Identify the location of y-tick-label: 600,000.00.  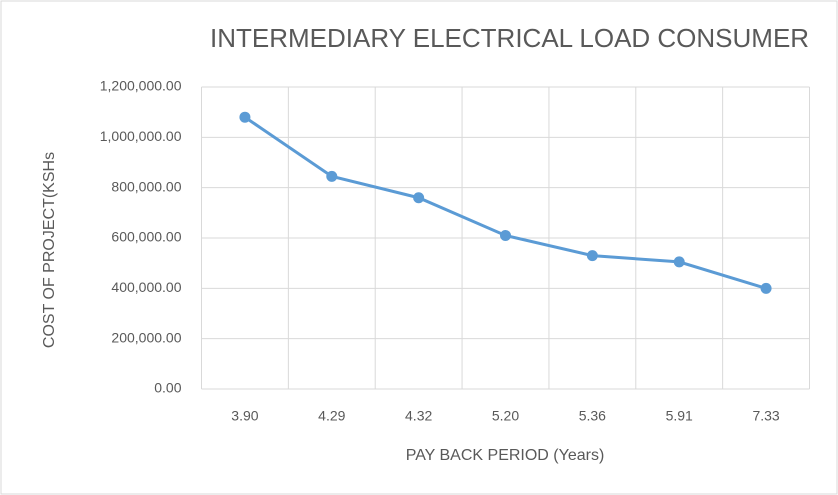
(146, 237).